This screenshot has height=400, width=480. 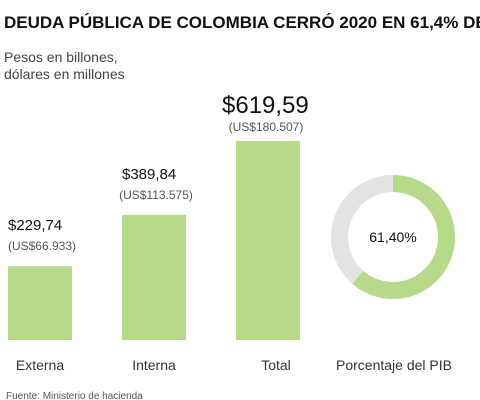 I want to click on donut-pib-slice, so click(x=404, y=237).